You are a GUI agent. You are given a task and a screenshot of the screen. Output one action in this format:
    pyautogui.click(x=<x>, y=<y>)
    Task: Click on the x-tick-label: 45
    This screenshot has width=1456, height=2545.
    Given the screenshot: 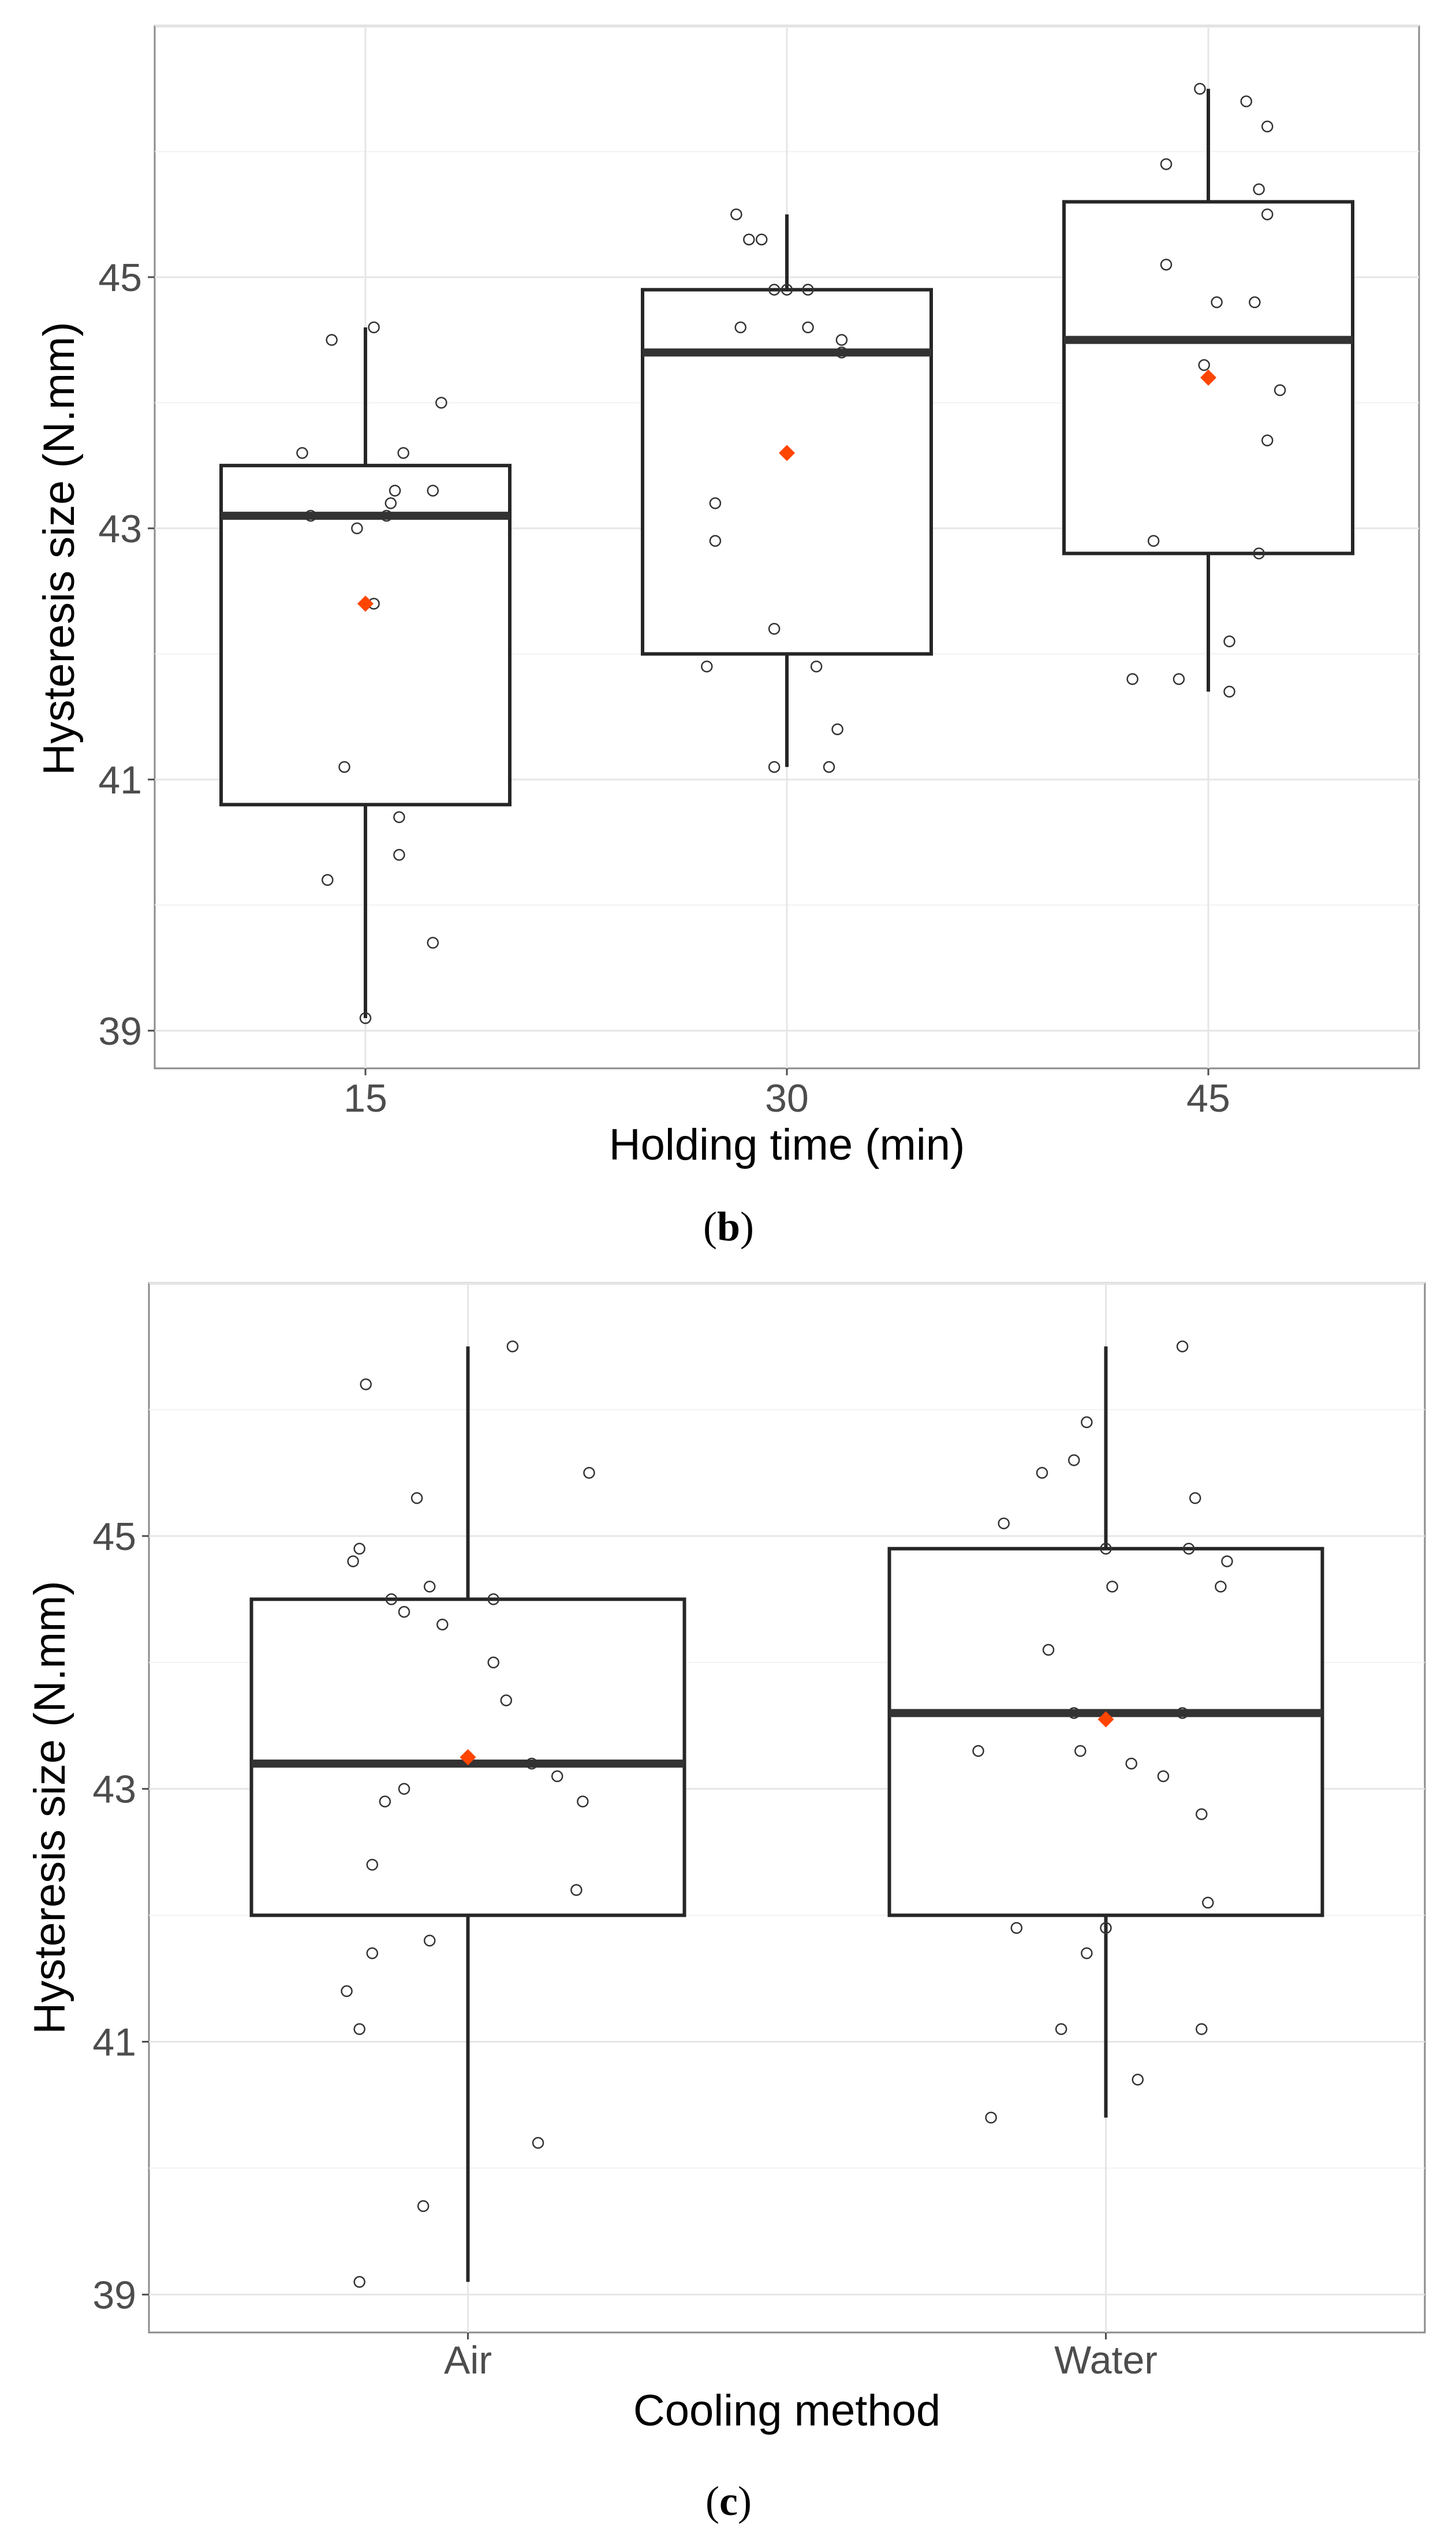 What is the action you would take?
    pyautogui.click(x=1208, y=1098)
    